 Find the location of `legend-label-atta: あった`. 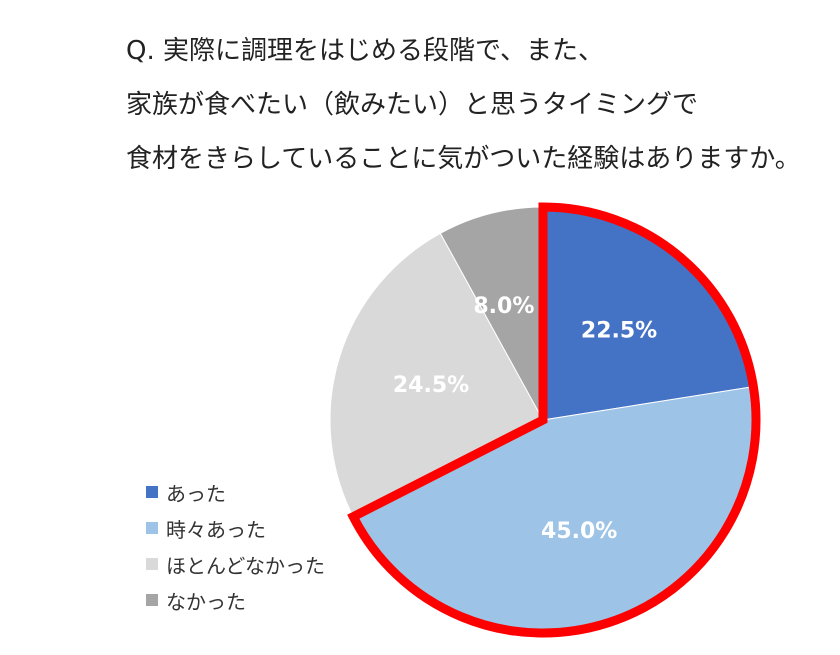

legend-label-atta: あった is located at coordinates (196, 493).